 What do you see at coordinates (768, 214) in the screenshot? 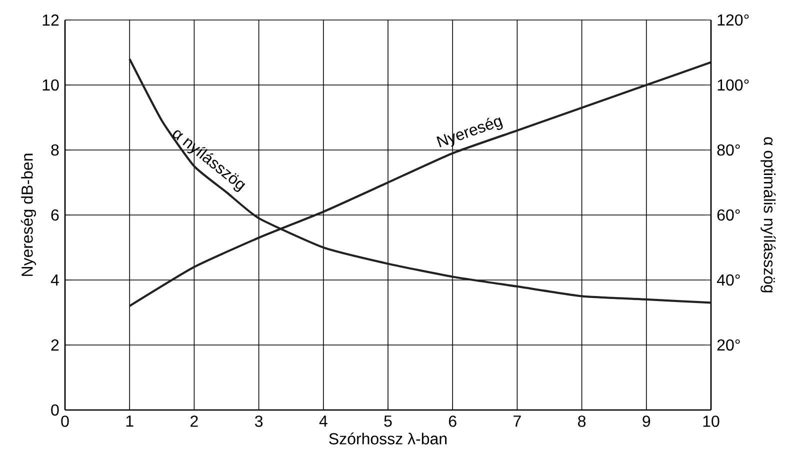
I see `y2-axis-title: α optimális nyílásszög` at bounding box center [768, 214].